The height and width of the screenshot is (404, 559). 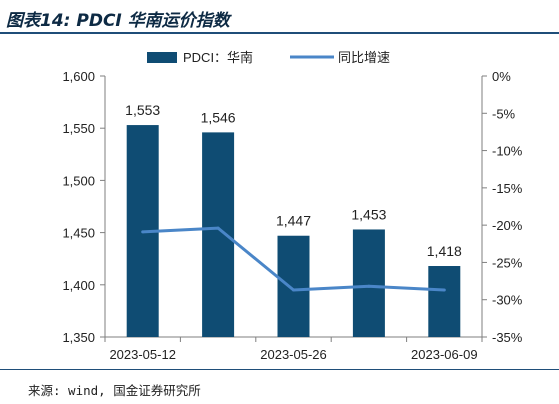 I want to click on x-tick-label: 2023-05-26, so click(x=293, y=354).